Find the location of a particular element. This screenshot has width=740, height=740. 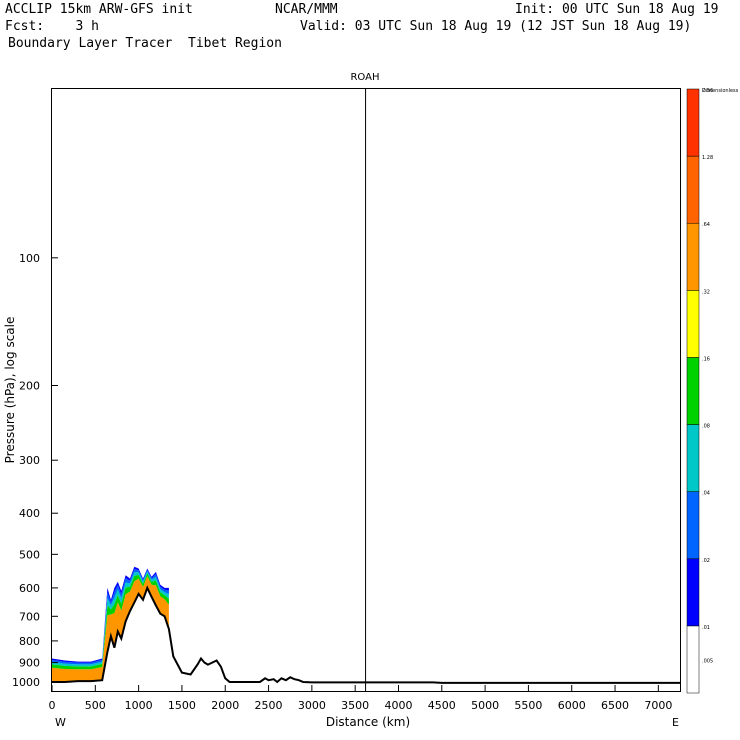

header-organization: NCAR/MMM is located at coordinates (306, 9).